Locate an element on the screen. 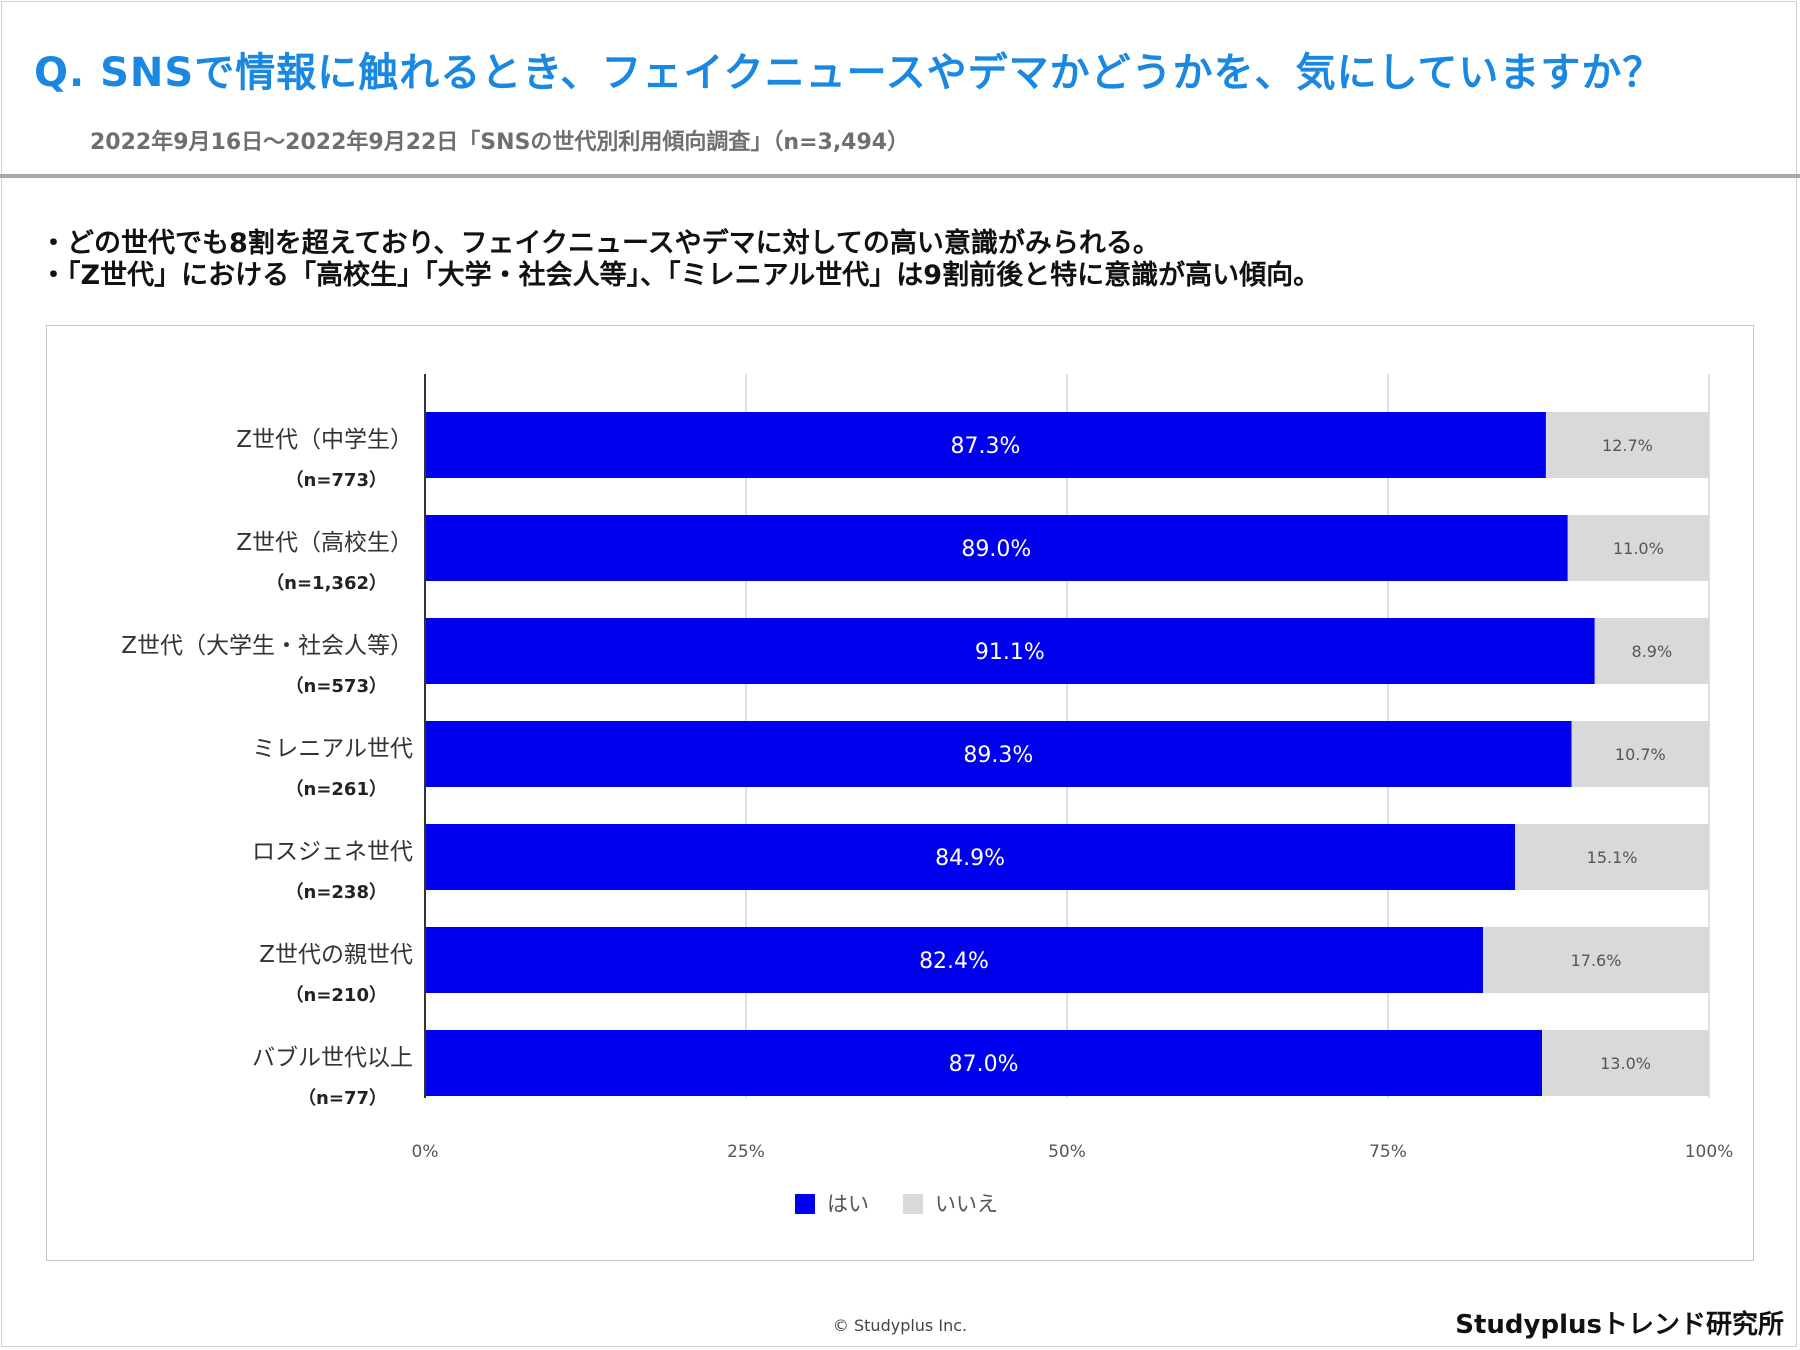 This screenshot has width=1800, height=1350. data-label: 87.0% is located at coordinates (984, 1064).